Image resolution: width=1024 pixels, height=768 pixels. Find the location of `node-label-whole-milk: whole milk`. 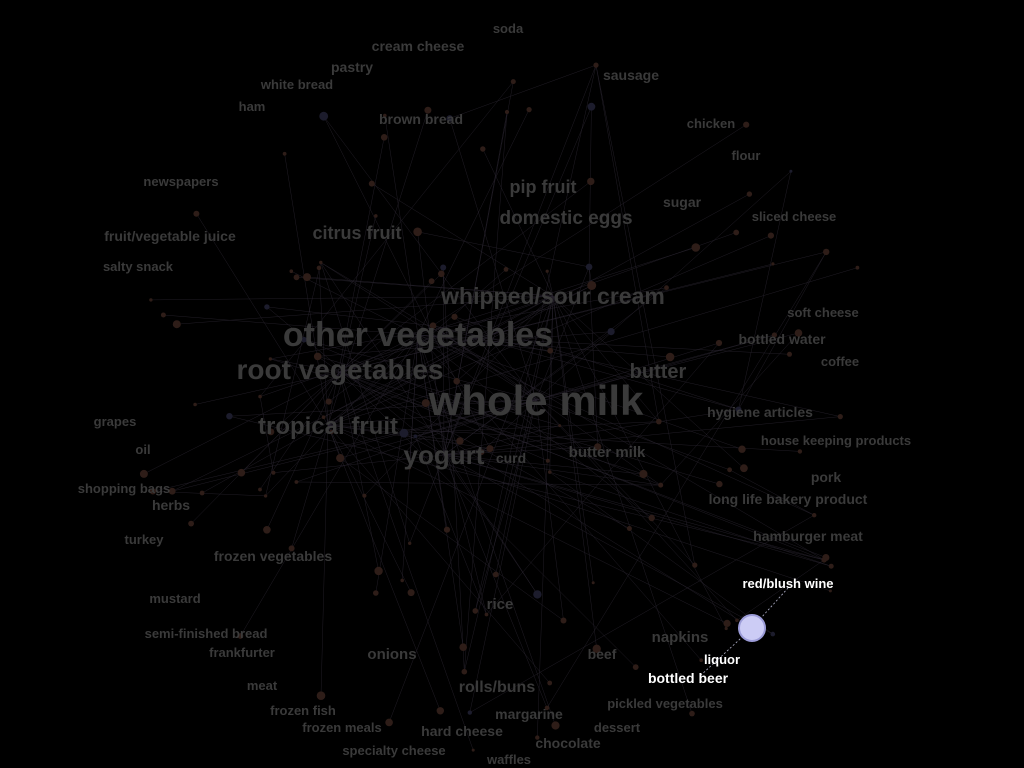

node-label-whole-milk: whole milk is located at coordinates (536, 400).